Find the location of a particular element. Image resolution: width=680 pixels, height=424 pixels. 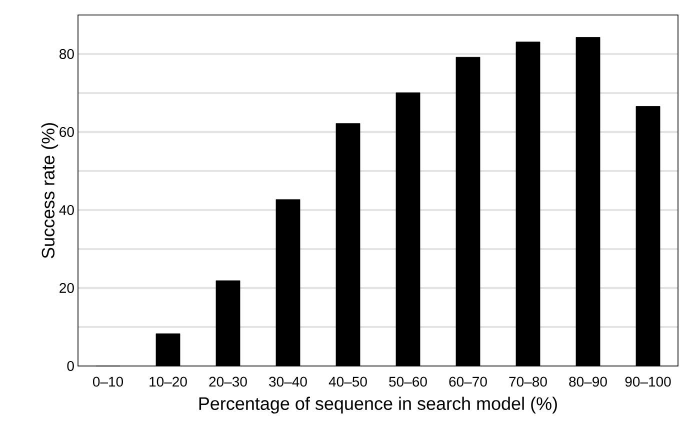

y-tick-label: 40 is located at coordinates (66, 210).